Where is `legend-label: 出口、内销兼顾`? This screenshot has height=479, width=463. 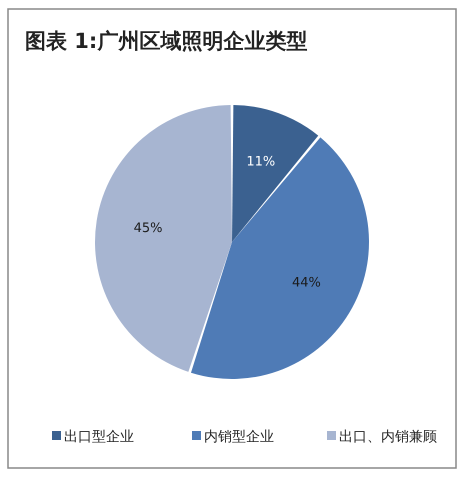 legend-label: 出口、内销兼顾 is located at coordinates (388, 436).